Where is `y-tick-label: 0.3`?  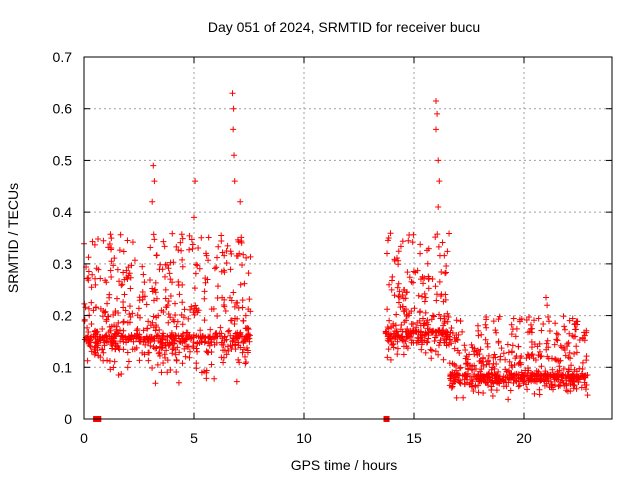 y-tick-label: 0.3 is located at coordinates (63, 264).